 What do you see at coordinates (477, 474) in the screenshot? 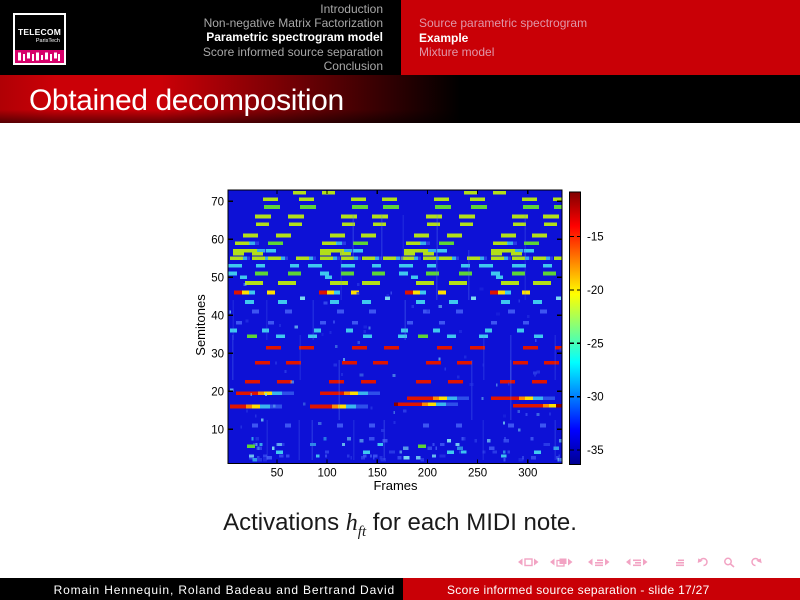
I see `svg-text: 250` at bounding box center [477, 474].